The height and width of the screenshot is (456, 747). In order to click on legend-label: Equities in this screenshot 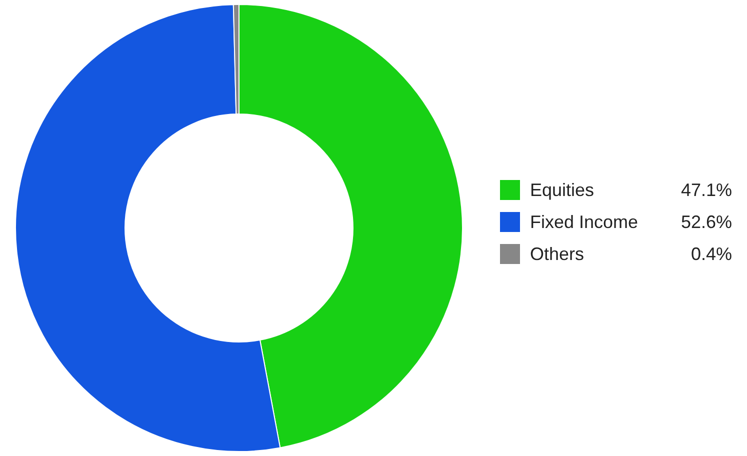, I will do `click(563, 190)`.